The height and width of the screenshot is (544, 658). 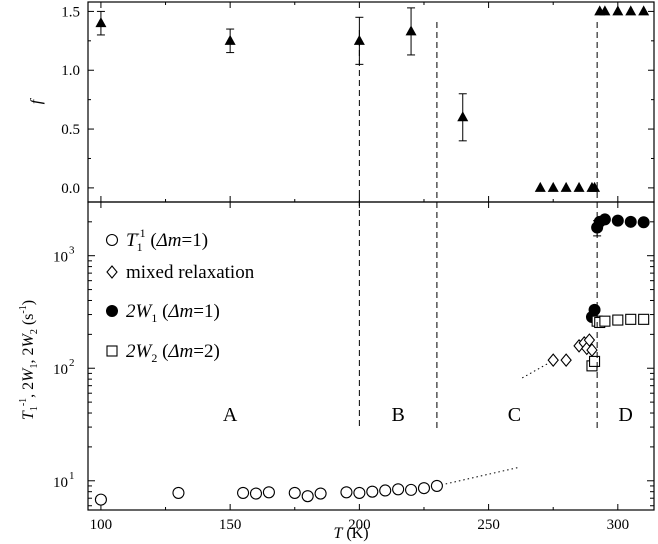 What do you see at coordinates (230, 415) in the screenshot?
I see `region-label-a: A` at bounding box center [230, 415].